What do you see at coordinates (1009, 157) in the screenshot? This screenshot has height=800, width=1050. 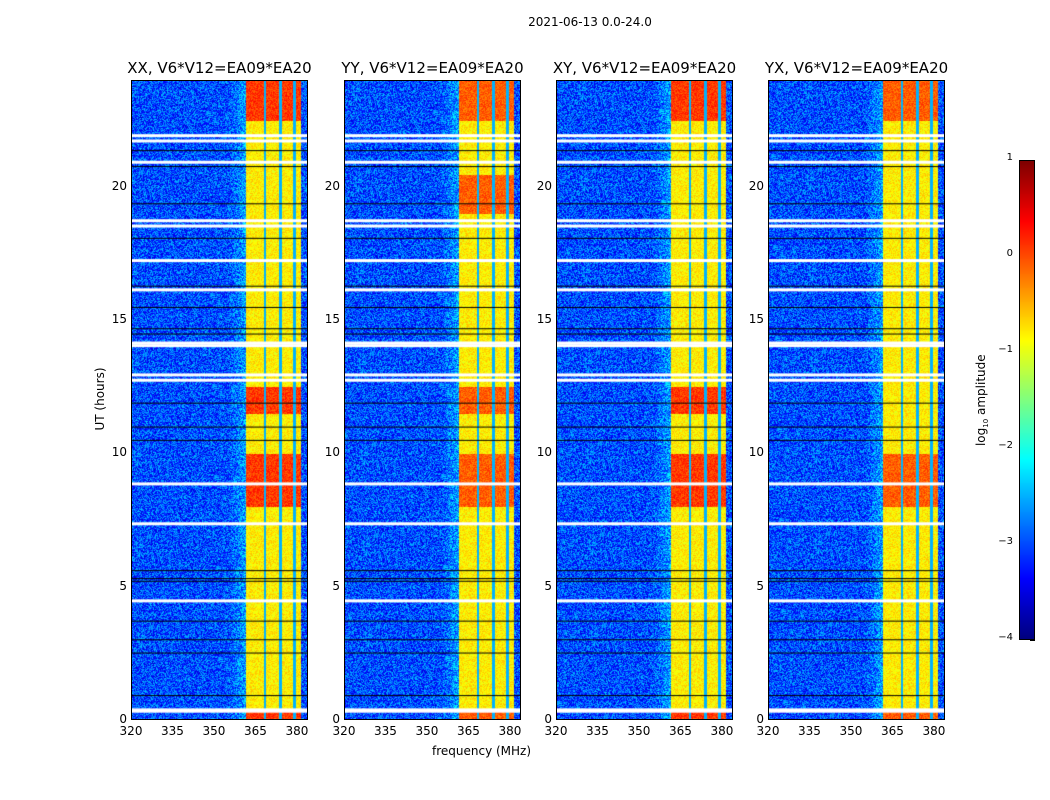 I see `colorbar-tick-label: 1` at bounding box center [1009, 157].